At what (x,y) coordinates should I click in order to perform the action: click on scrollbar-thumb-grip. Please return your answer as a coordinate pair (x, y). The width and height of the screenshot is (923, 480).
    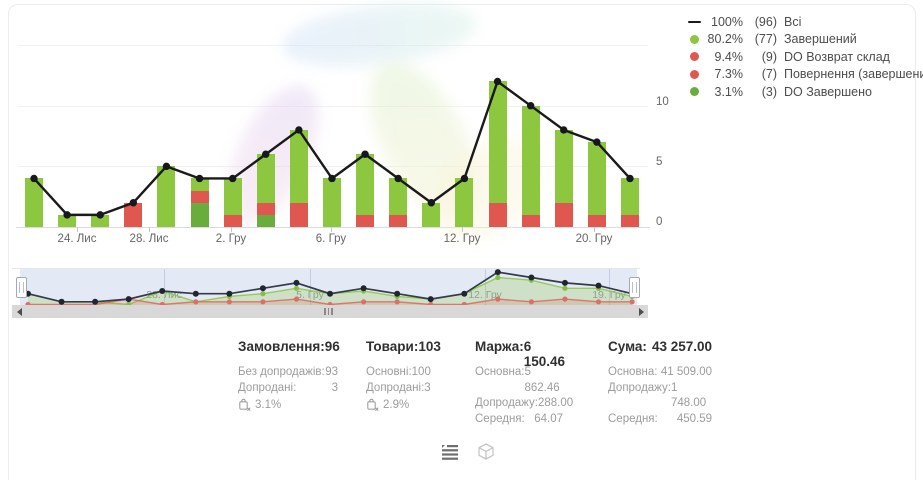
    Looking at the image, I should click on (328, 311).